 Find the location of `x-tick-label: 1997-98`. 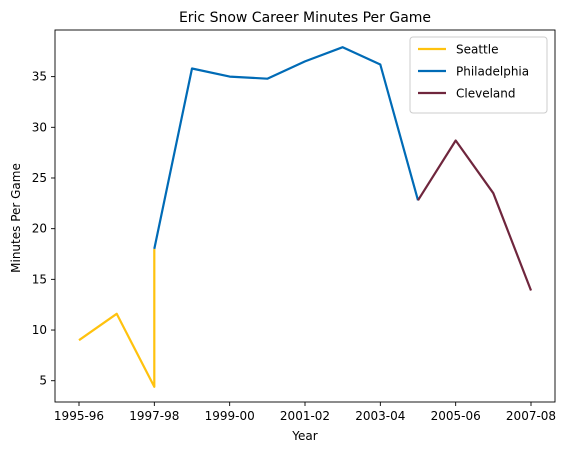

x-tick-label: 1997-98 is located at coordinates (154, 416).